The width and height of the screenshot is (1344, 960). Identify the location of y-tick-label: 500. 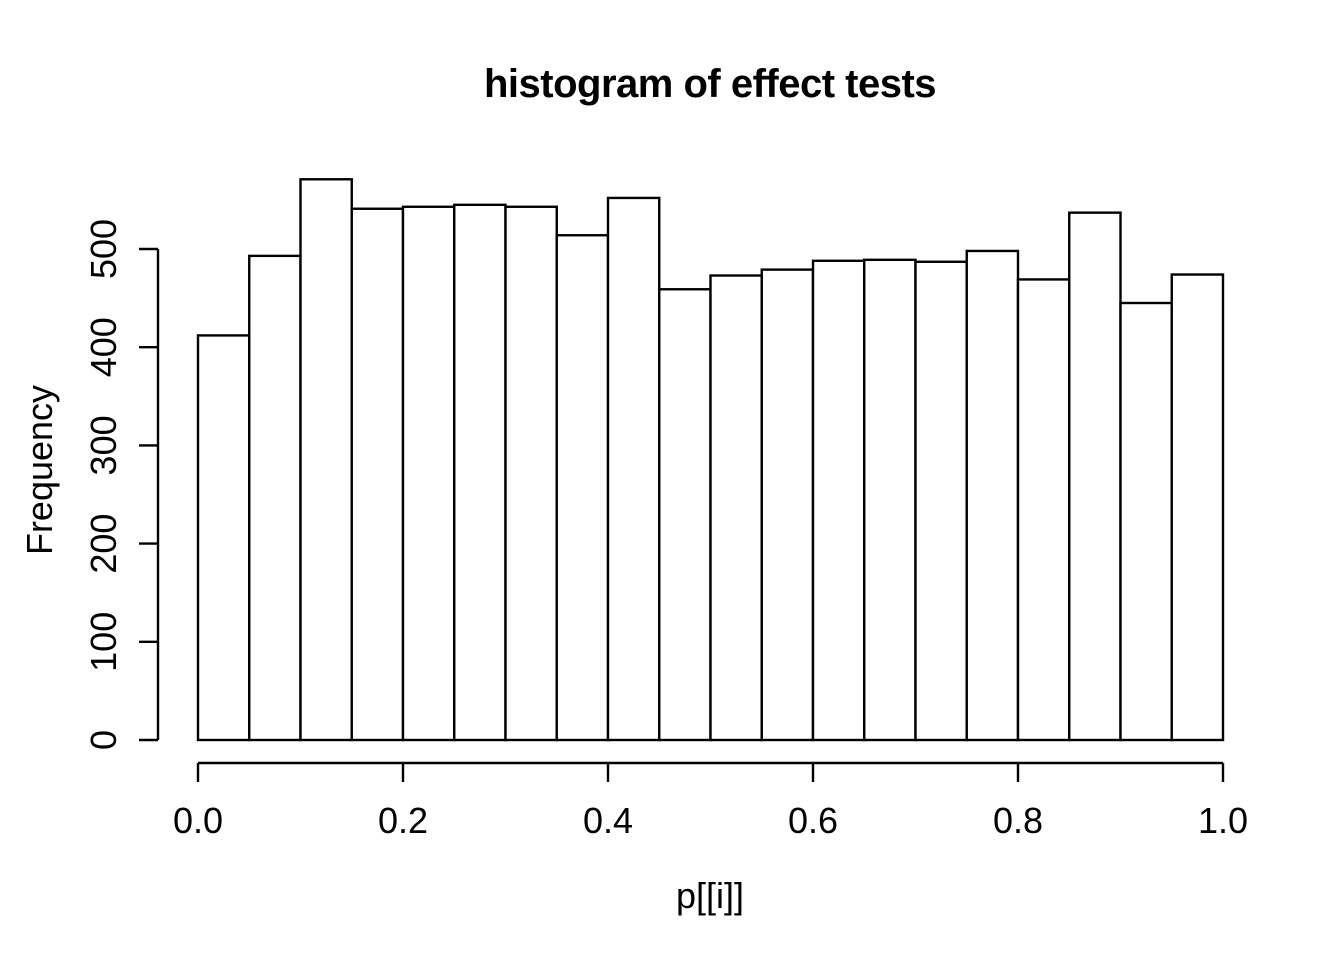
(103, 249).